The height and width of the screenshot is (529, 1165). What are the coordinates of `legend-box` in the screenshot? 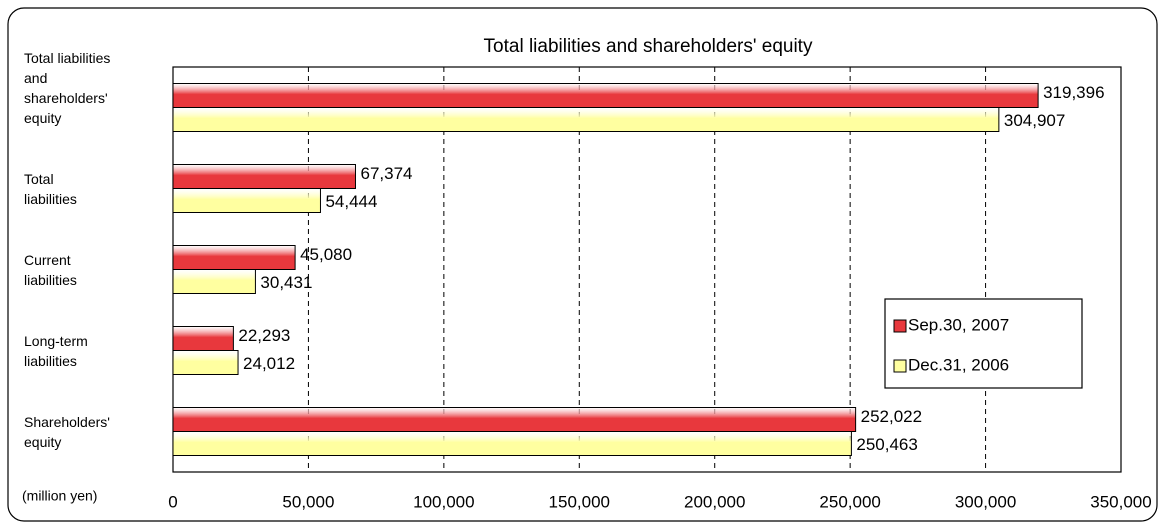 It's located at (983, 343).